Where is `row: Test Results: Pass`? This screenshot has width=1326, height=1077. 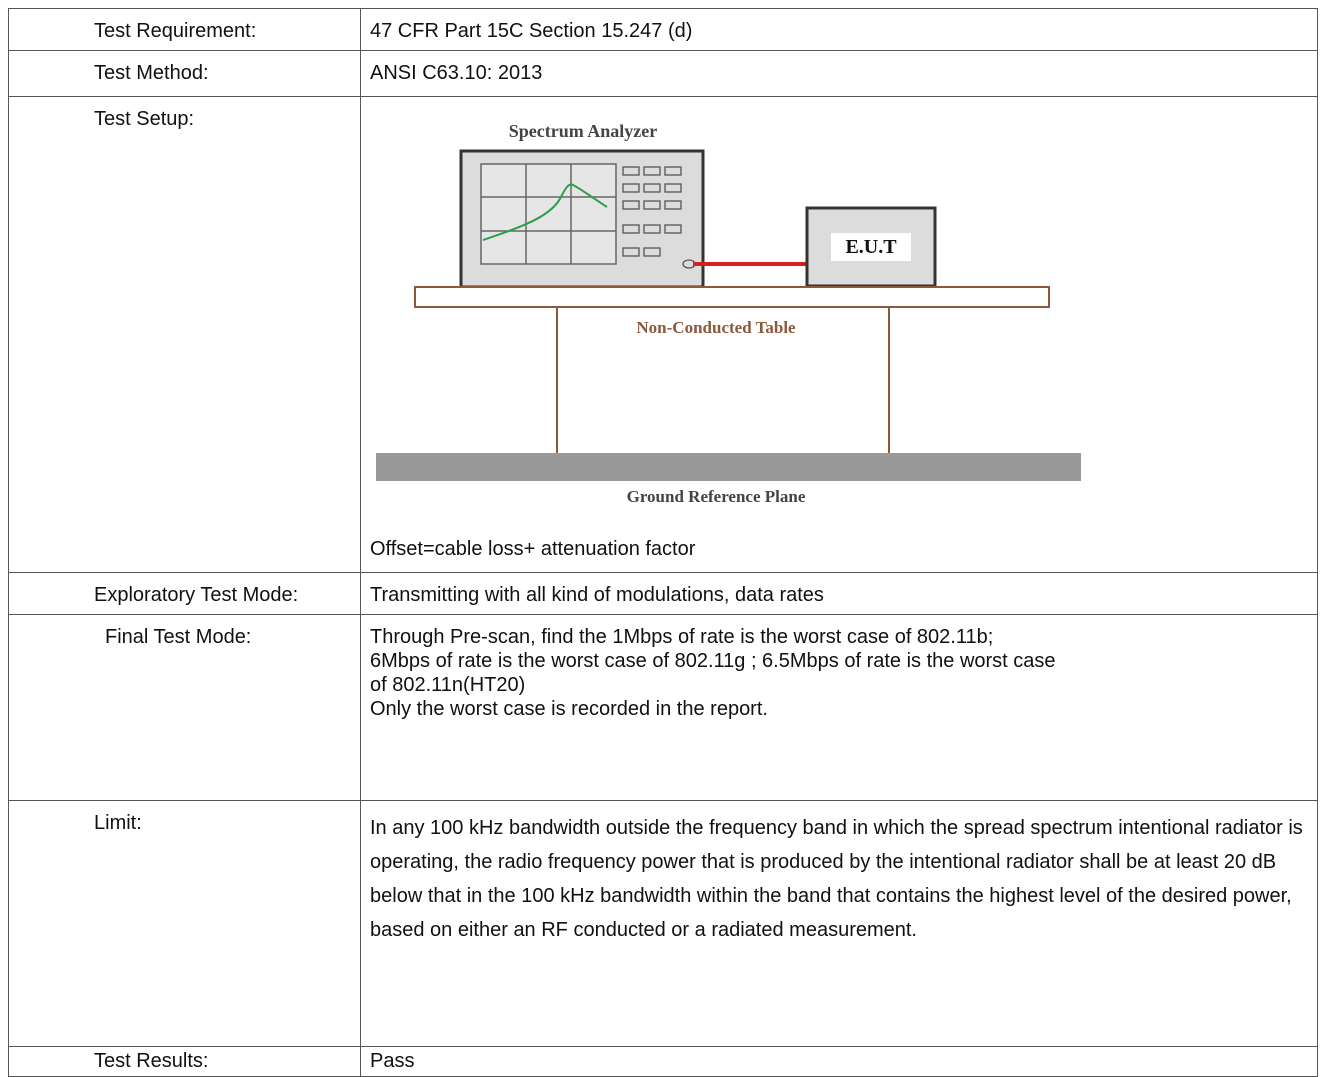 row: Test Results: Pass is located at coordinates (663, 1061).